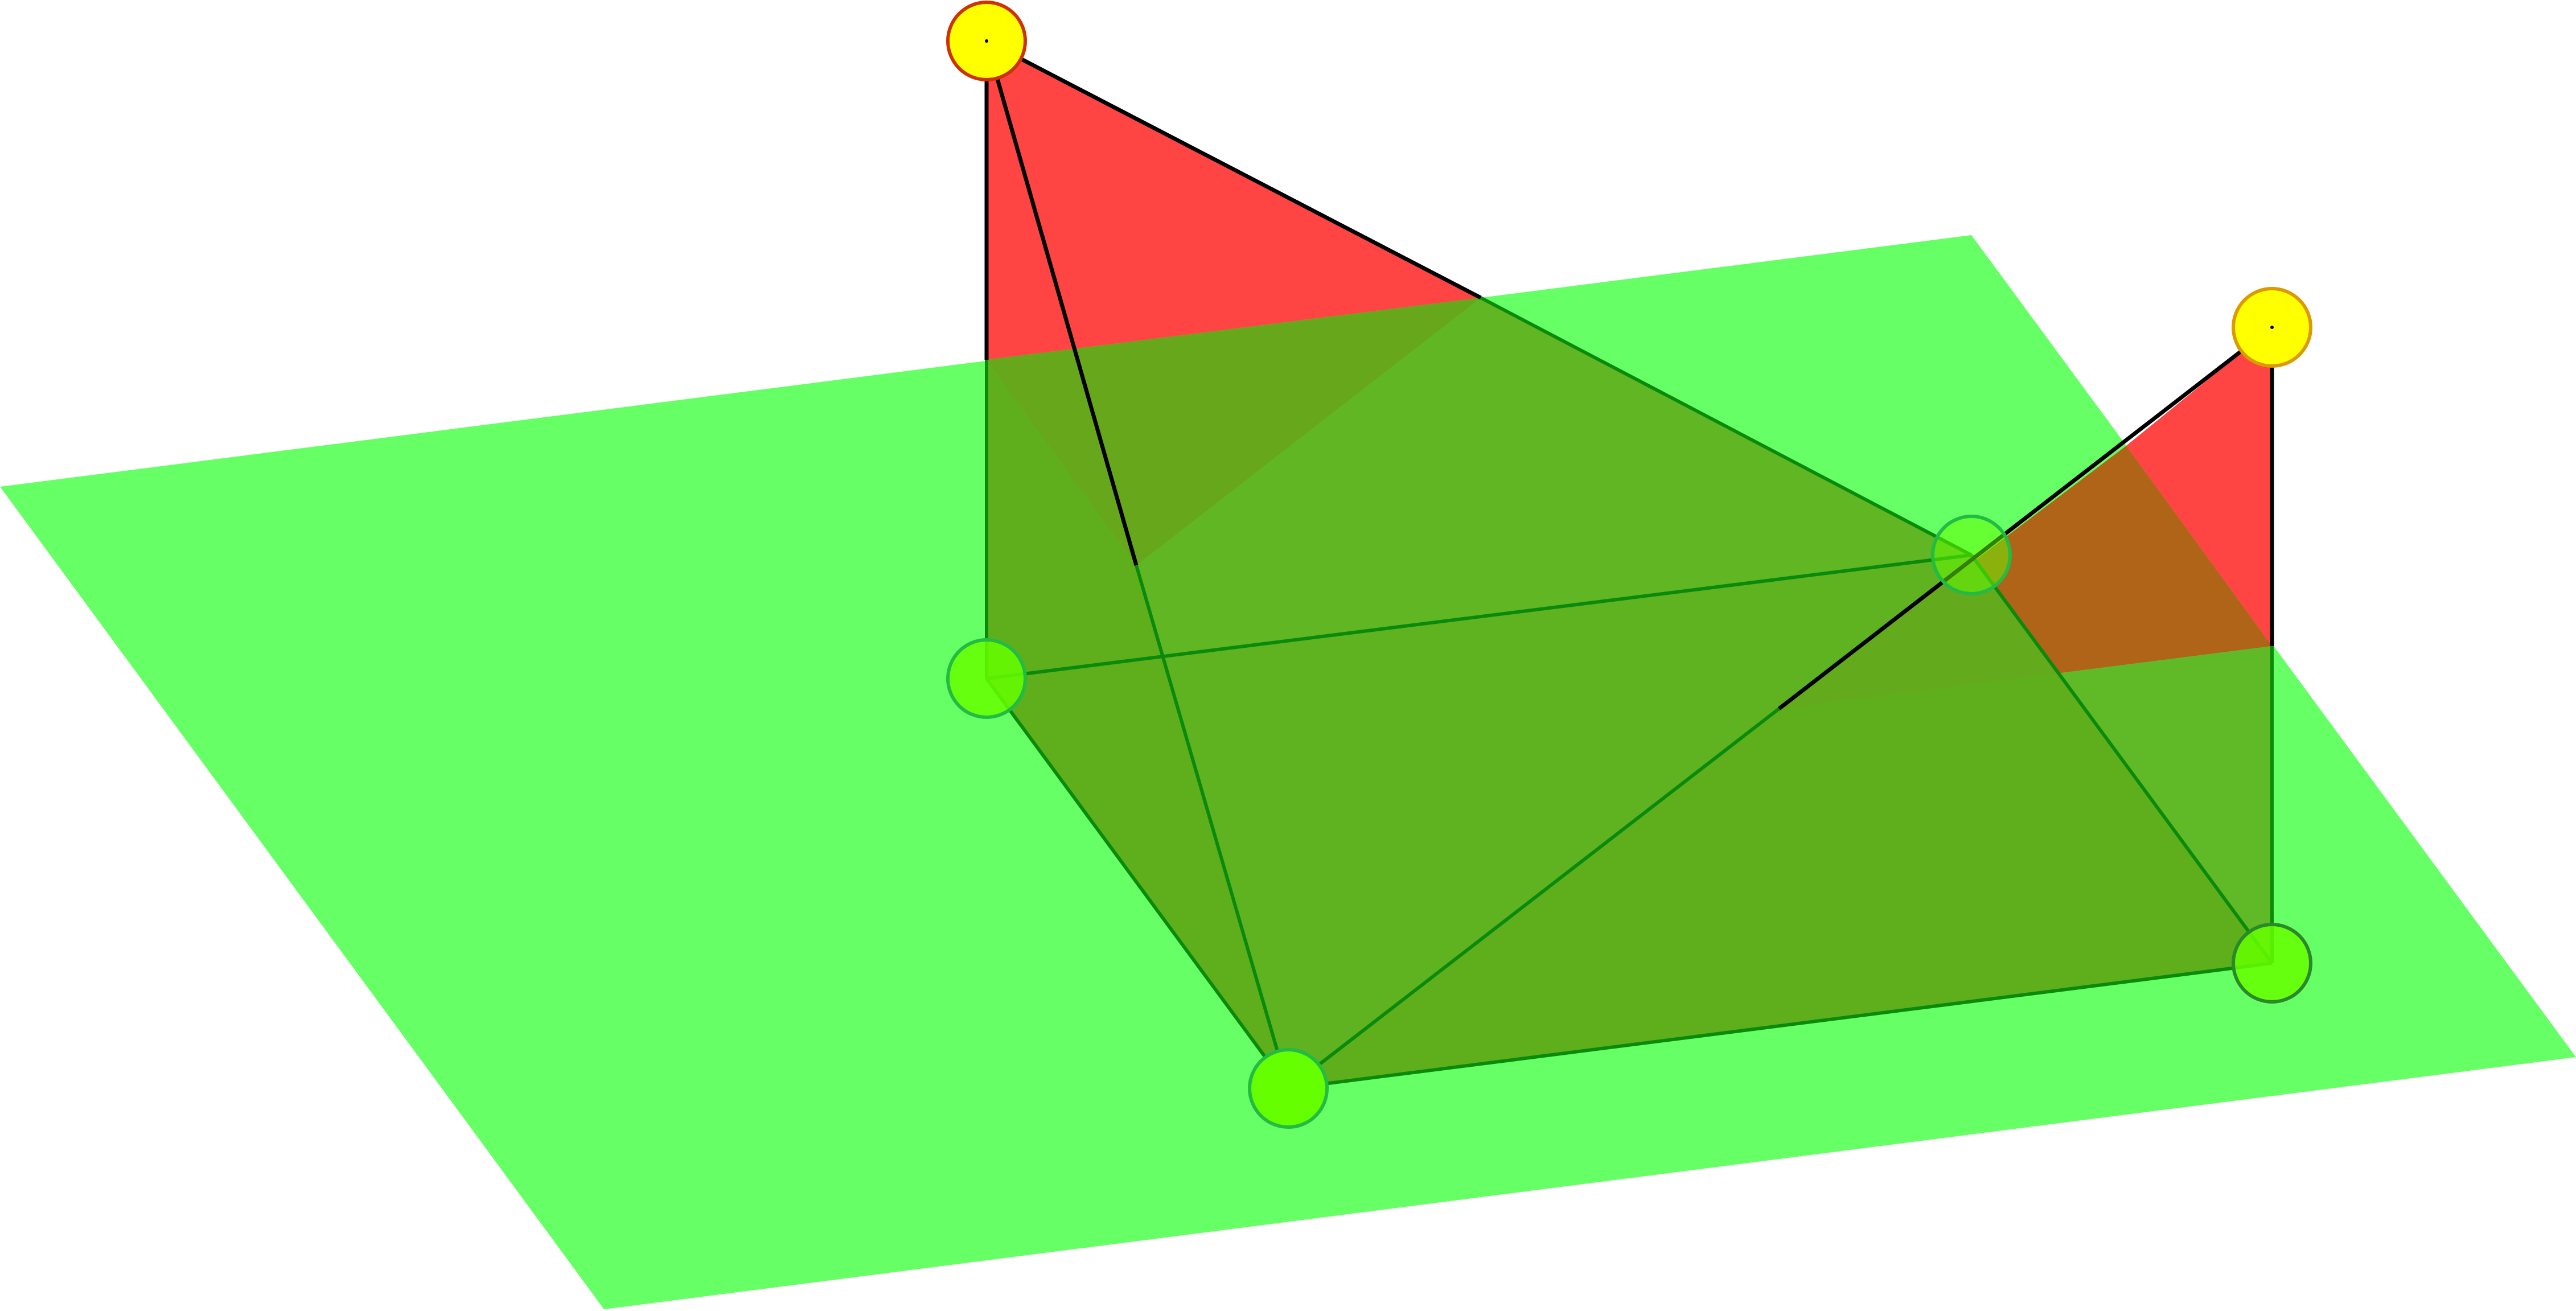 This screenshot has width=2576, height=1311. Describe the element at coordinates (986, 41) in the screenshot. I see `top-point-left-center` at that location.